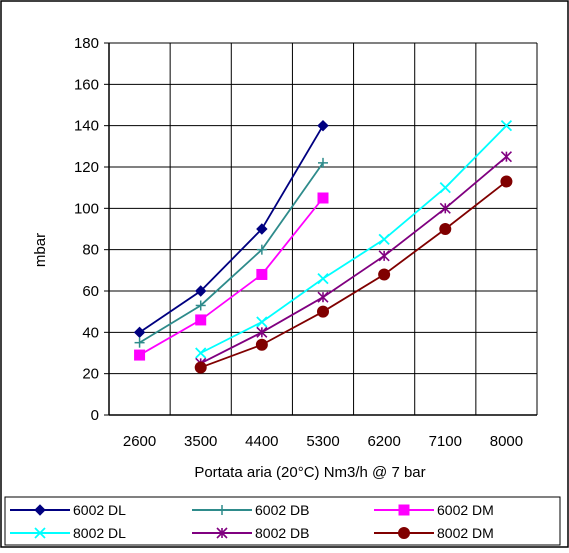  Describe the element at coordinates (465, 533) in the screenshot. I see `legend-label: 8002 DM` at that location.